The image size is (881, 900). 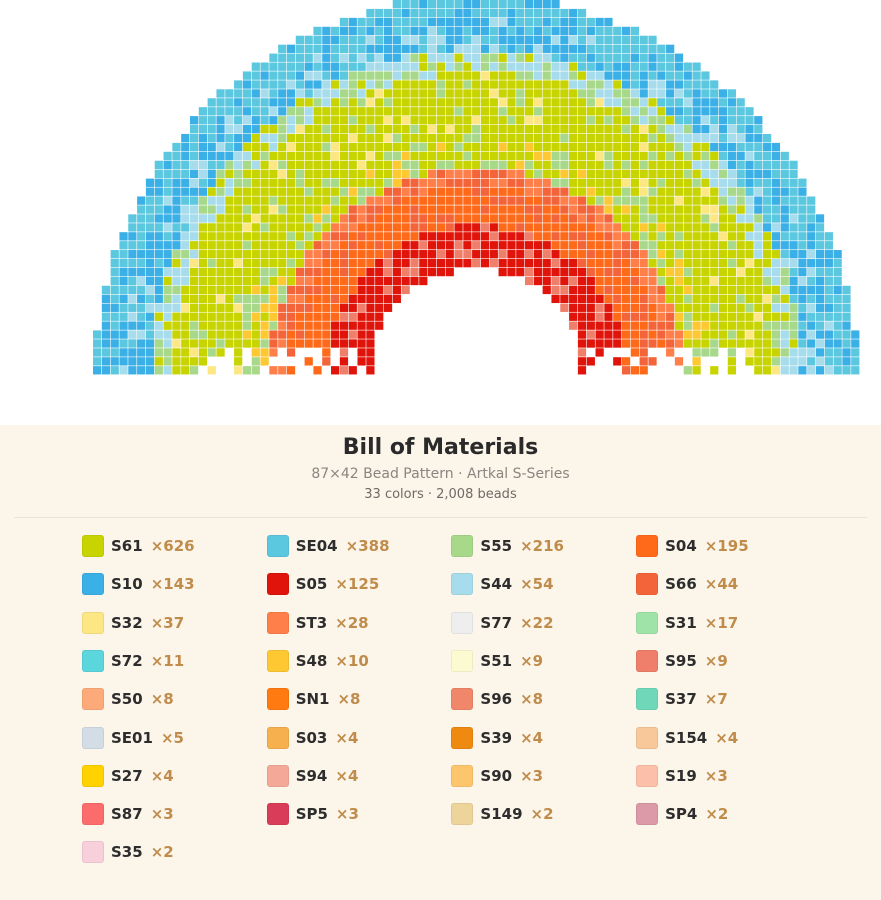 I want to click on bead-count: ×7, so click(x=716, y=699).